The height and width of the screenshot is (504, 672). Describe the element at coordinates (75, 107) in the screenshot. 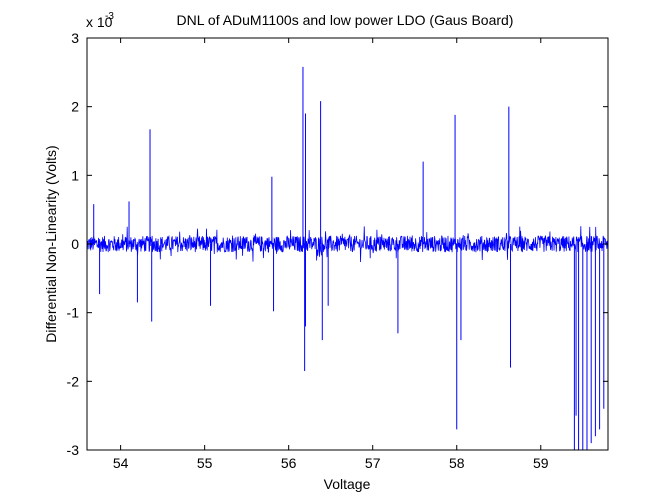

I see `y-tick-label: 2` at that location.